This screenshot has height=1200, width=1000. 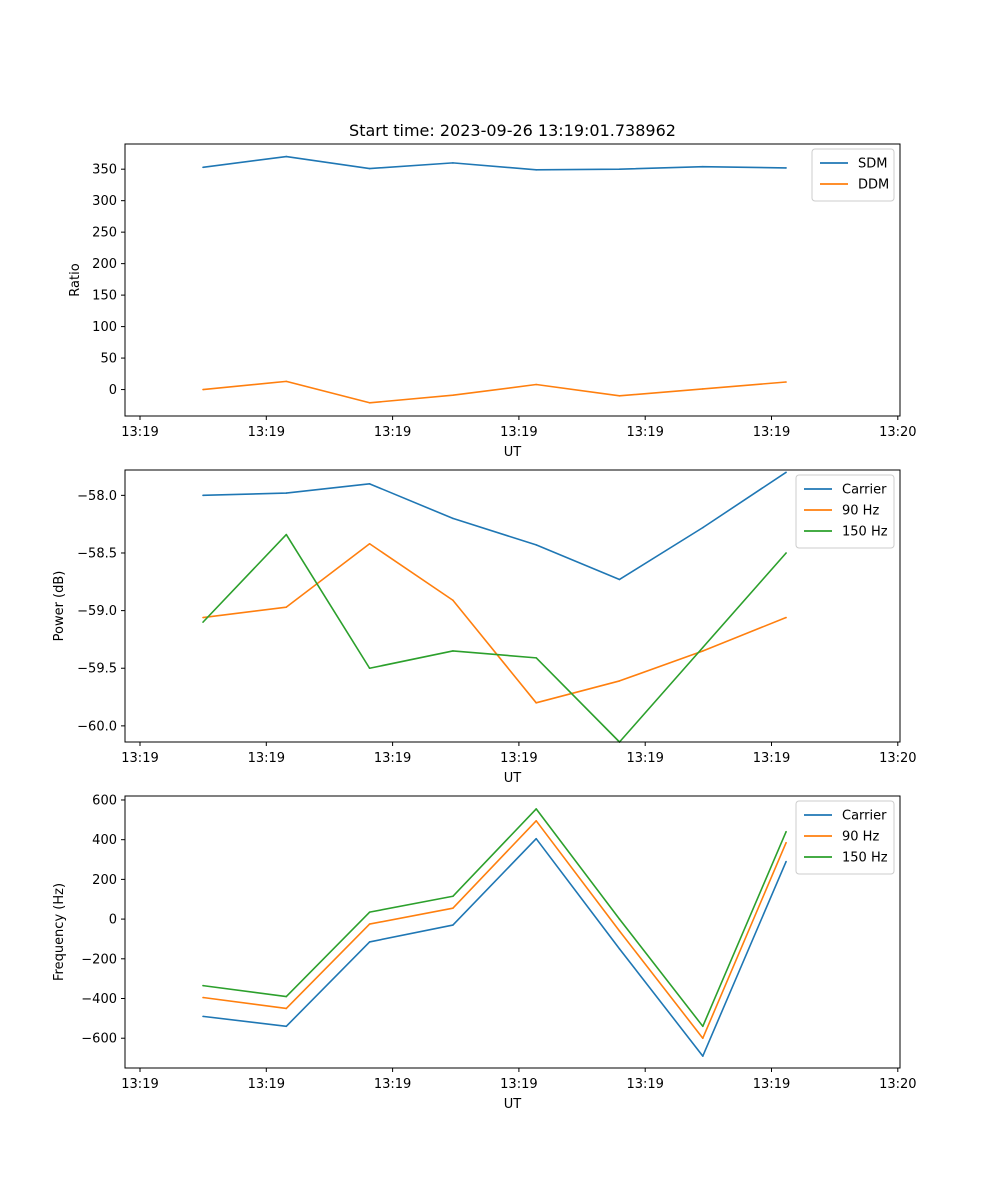 I want to click on legend: SDM DDM, so click(x=853, y=175).